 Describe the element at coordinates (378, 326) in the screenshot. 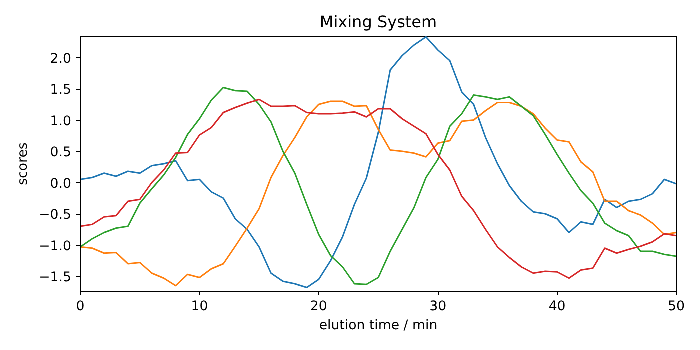

I see `x-axis-title: elution time / min` at that location.